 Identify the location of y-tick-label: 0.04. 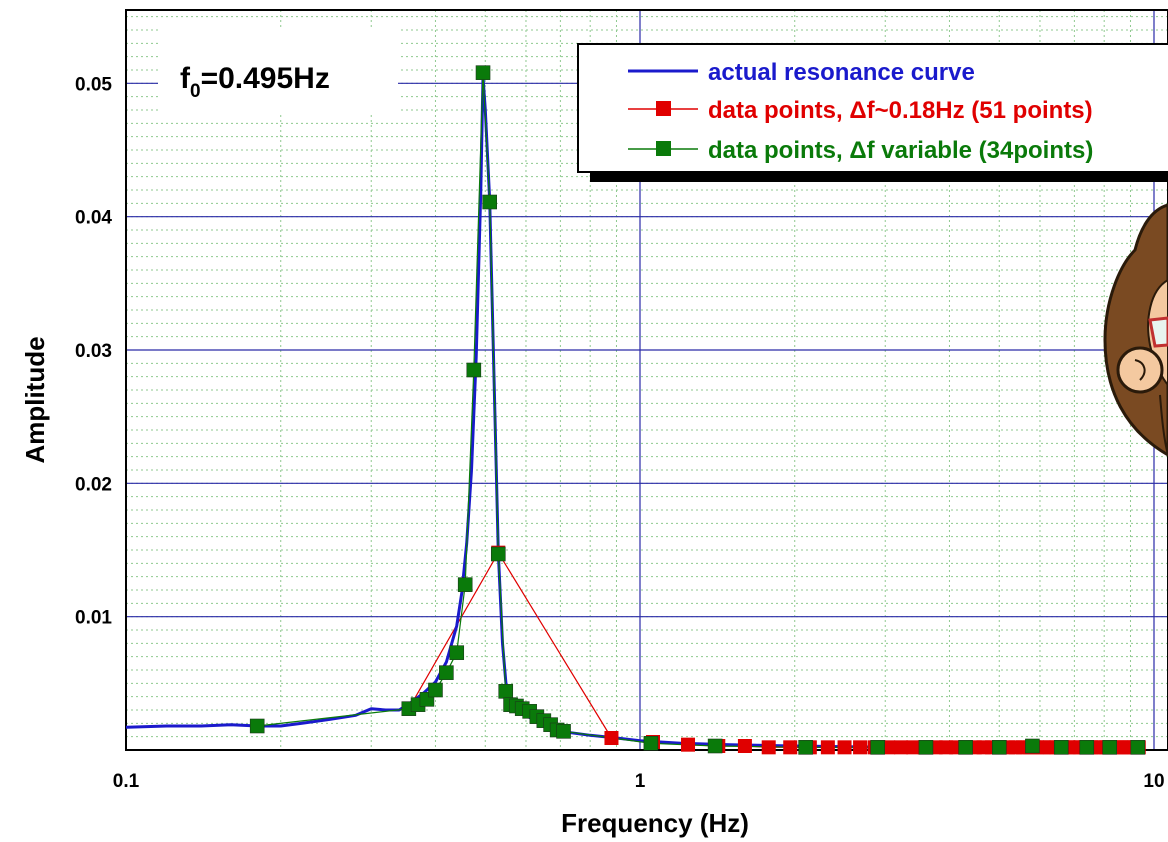
(93, 218).